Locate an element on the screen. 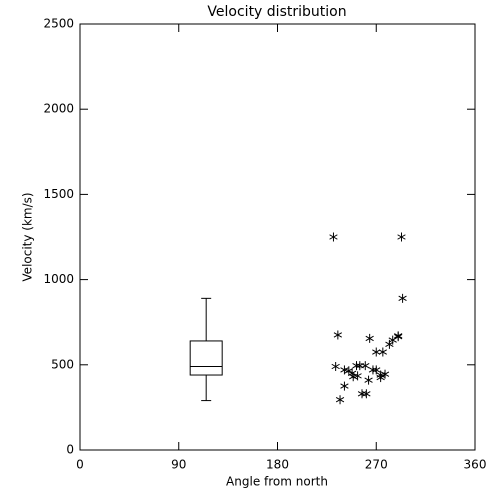 The width and height of the screenshot is (500, 500). y-tick-label: 1500 is located at coordinates (58, 194).